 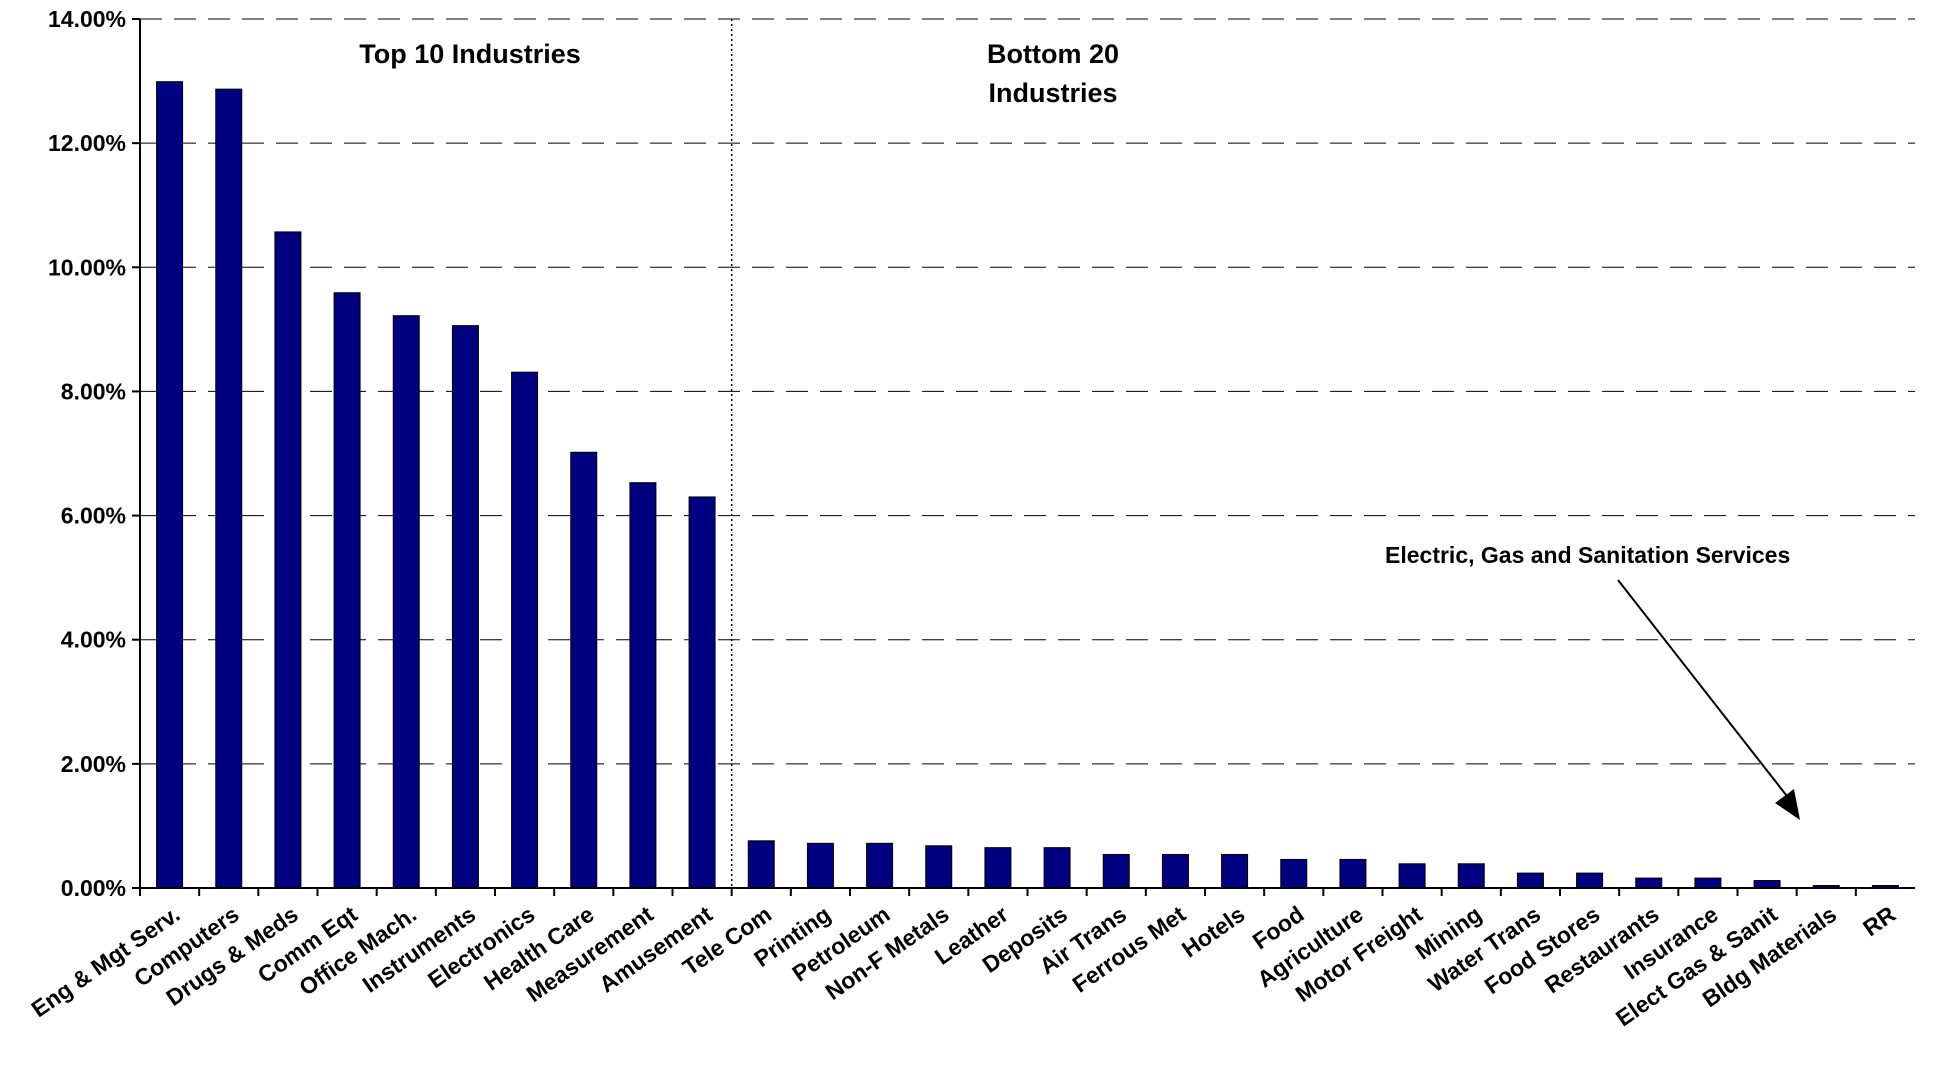 What do you see at coordinates (93, 888) in the screenshot?
I see `y-tick-label: 0.00%` at bounding box center [93, 888].